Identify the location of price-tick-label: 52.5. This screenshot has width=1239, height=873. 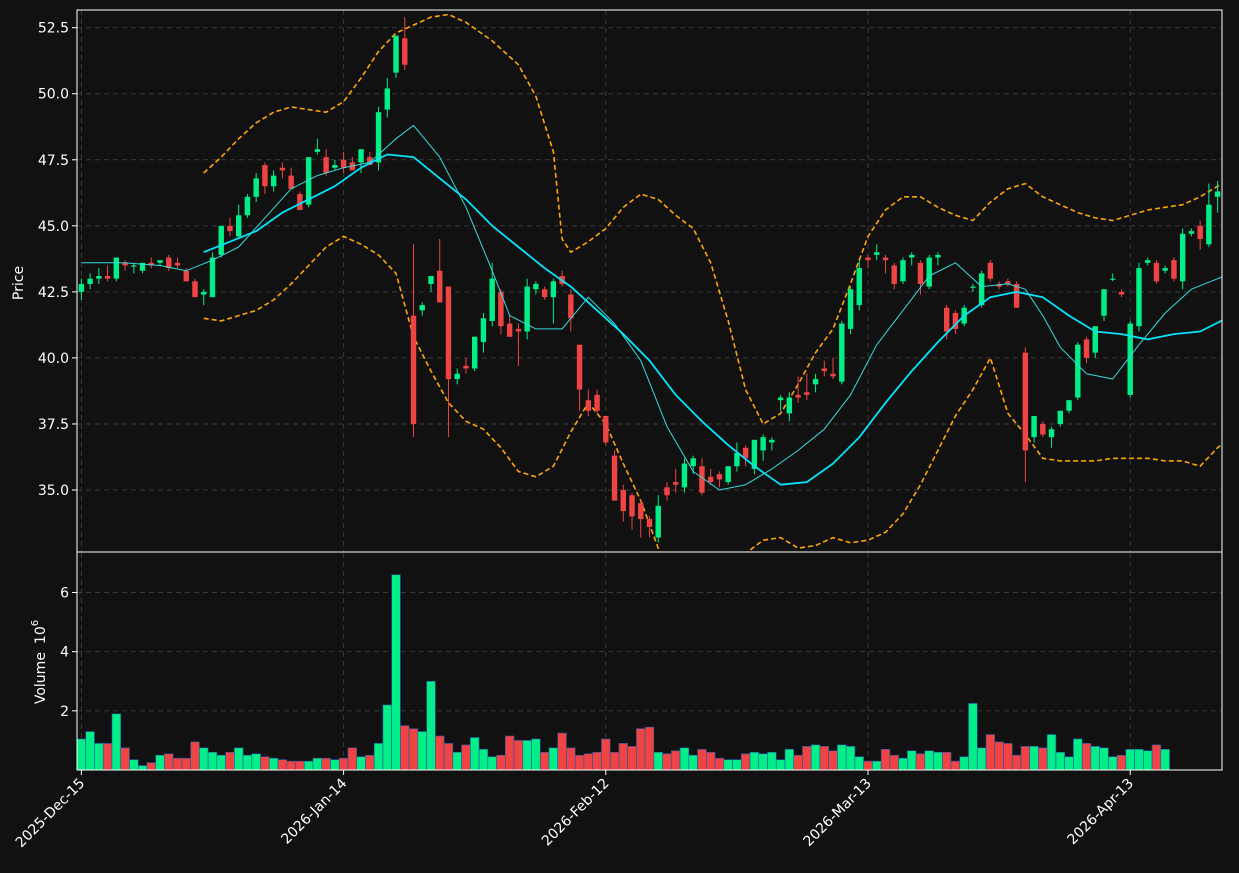
(53, 29).